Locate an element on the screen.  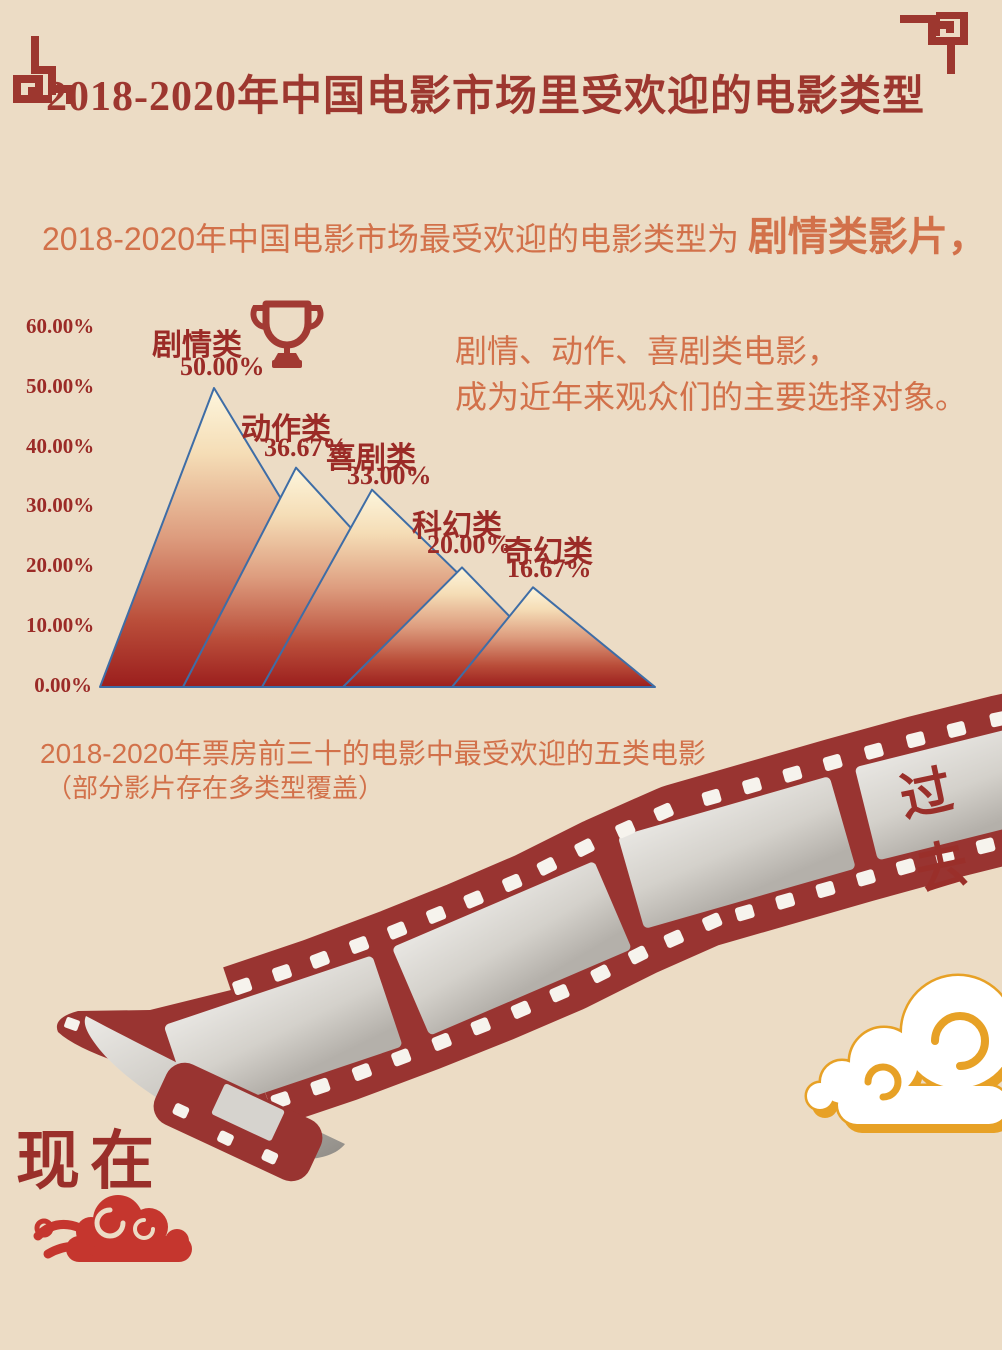
category-value: 33.00% is located at coordinates (389, 475).